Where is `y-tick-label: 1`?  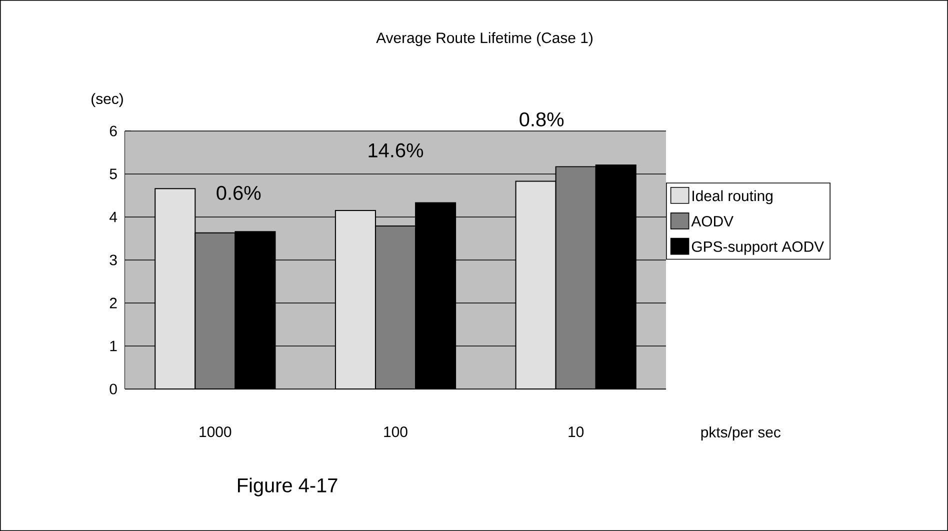 y-tick-label: 1 is located at coordinates (113, 346).